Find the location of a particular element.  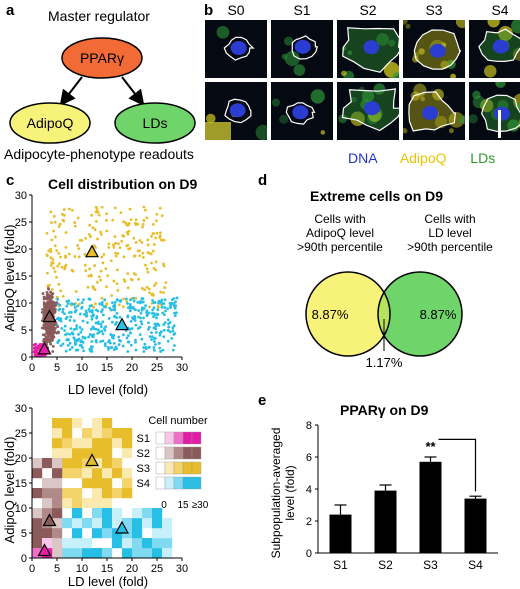

venn-right-caption-3: >90th percentile is located at coordinates (450, 247).